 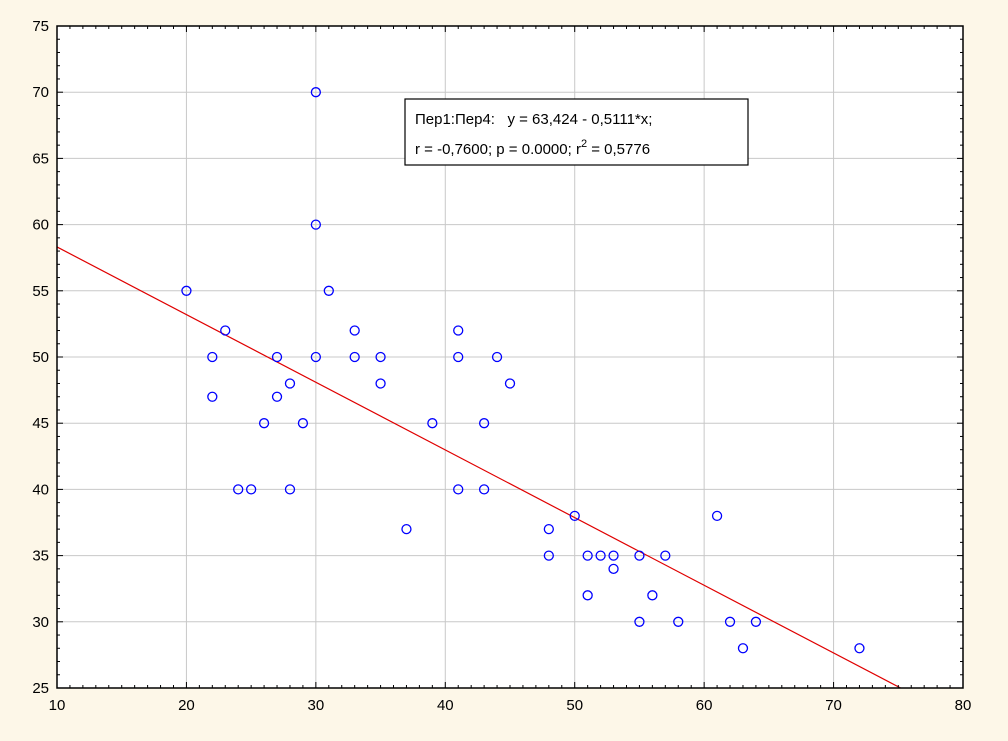 What do you see at coordinates (963, 705) in the screenshot?
I see `x-tick-label: 80` at bounding box center [963, 705].